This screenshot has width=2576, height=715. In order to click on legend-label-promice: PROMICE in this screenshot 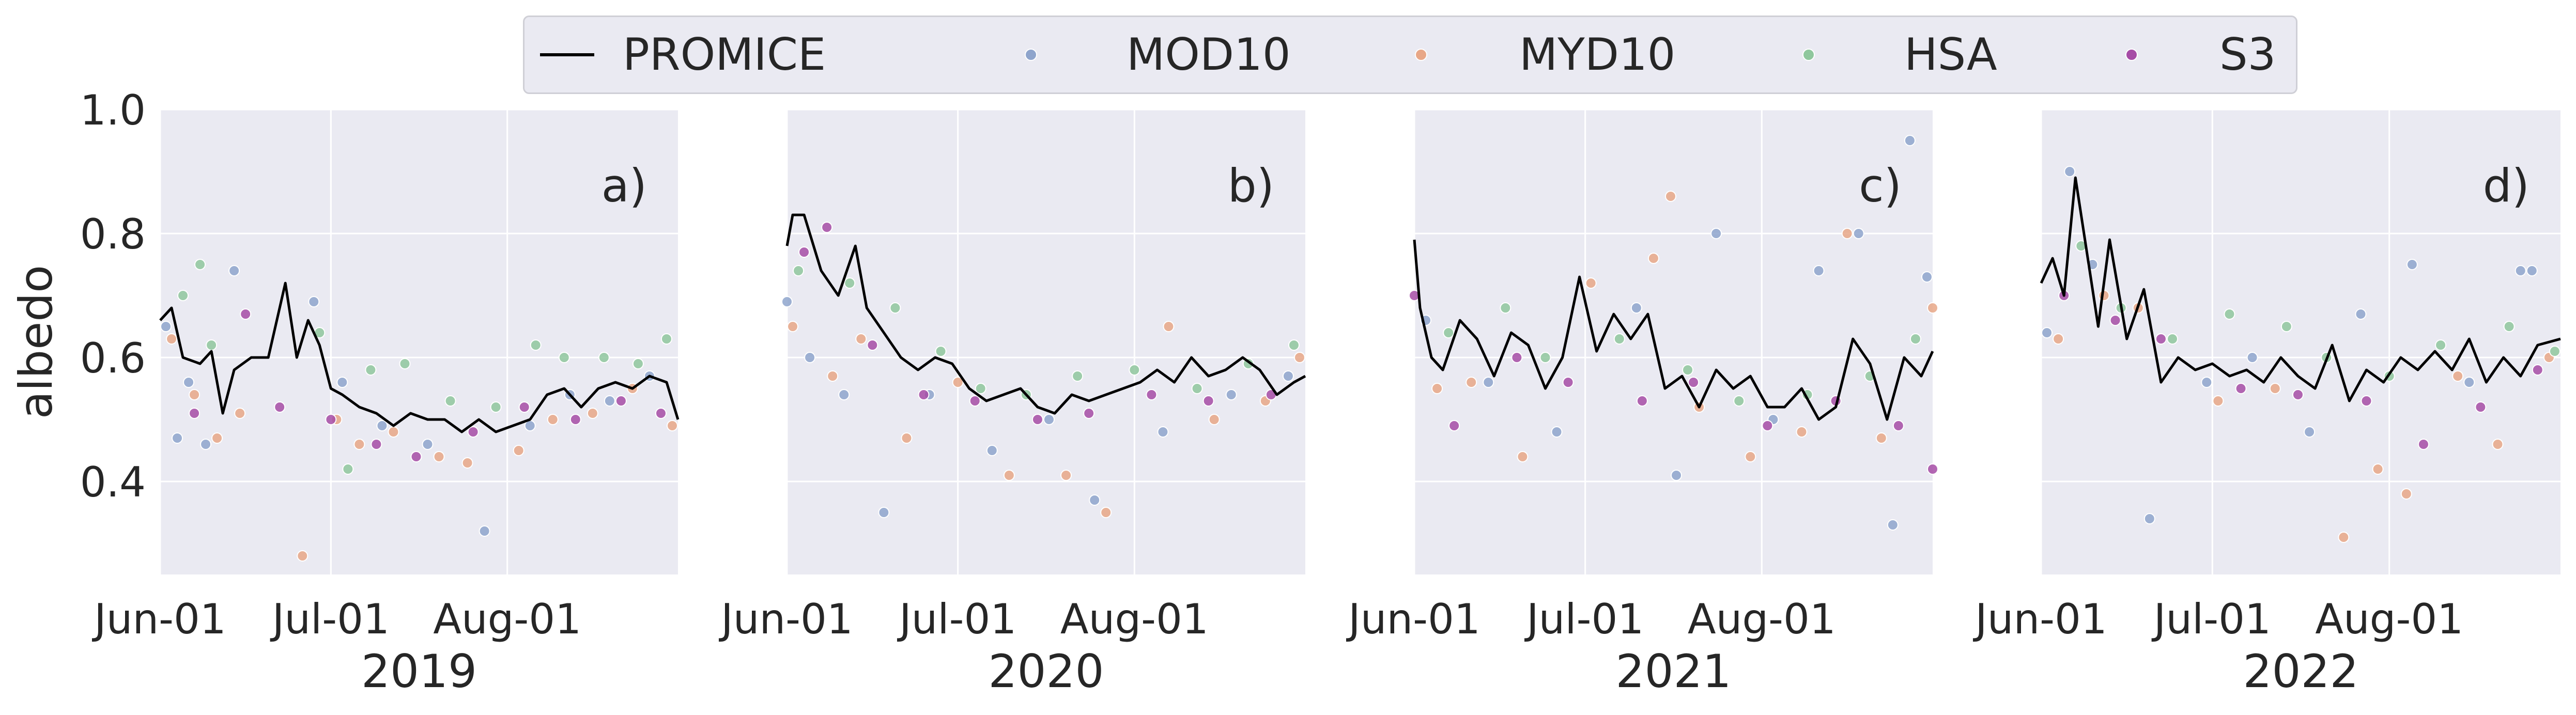, I will do `click(724, 55)`.